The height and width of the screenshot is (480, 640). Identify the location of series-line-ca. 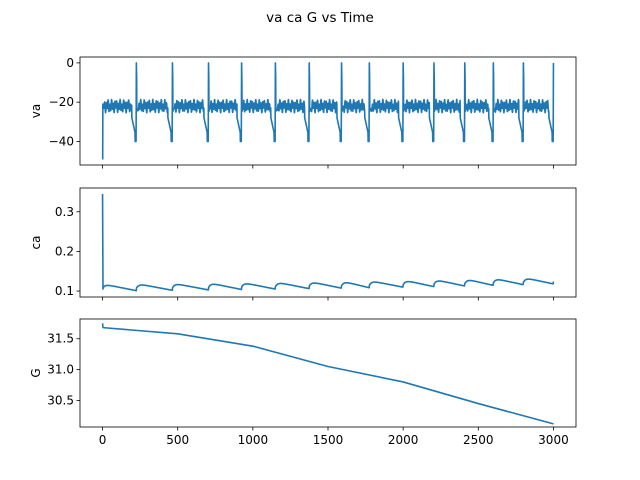
(328, 242).